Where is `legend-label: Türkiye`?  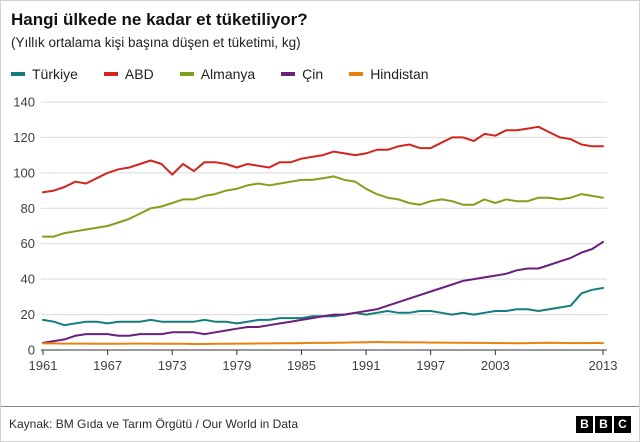 legend-label: Türkiye is located at coordinates (55, 74).